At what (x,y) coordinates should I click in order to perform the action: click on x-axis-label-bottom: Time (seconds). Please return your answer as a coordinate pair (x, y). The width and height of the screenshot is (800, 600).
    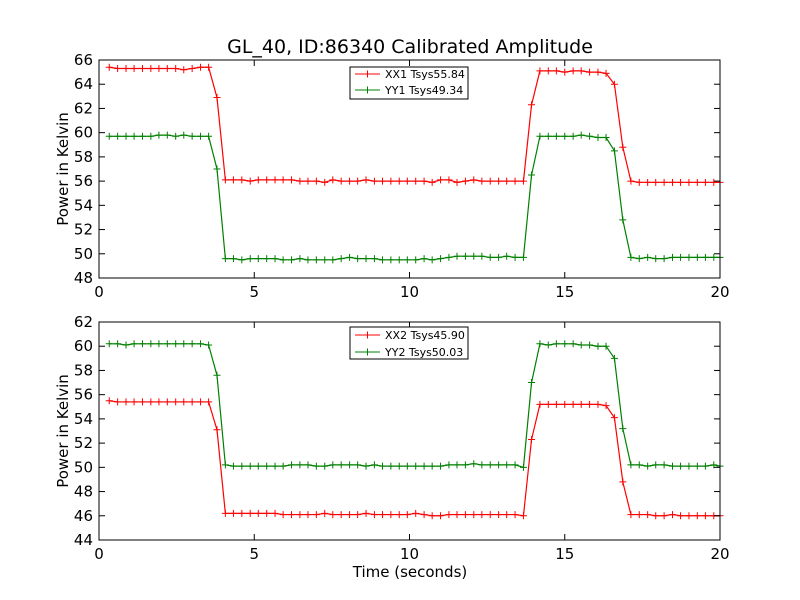
    Looking at the image, I should click on (410, 572).